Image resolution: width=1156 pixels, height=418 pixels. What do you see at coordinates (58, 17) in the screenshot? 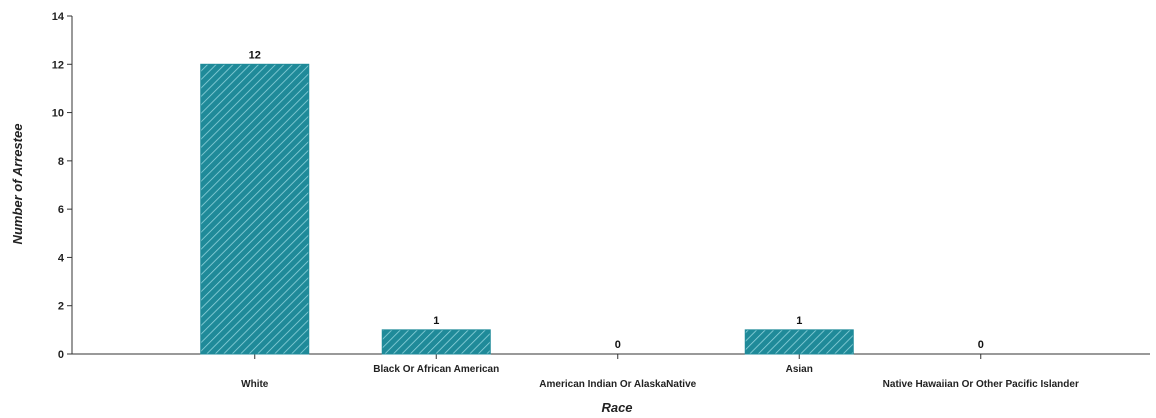
I see `y-tick-label: 14` at bounding box center [58, 17].